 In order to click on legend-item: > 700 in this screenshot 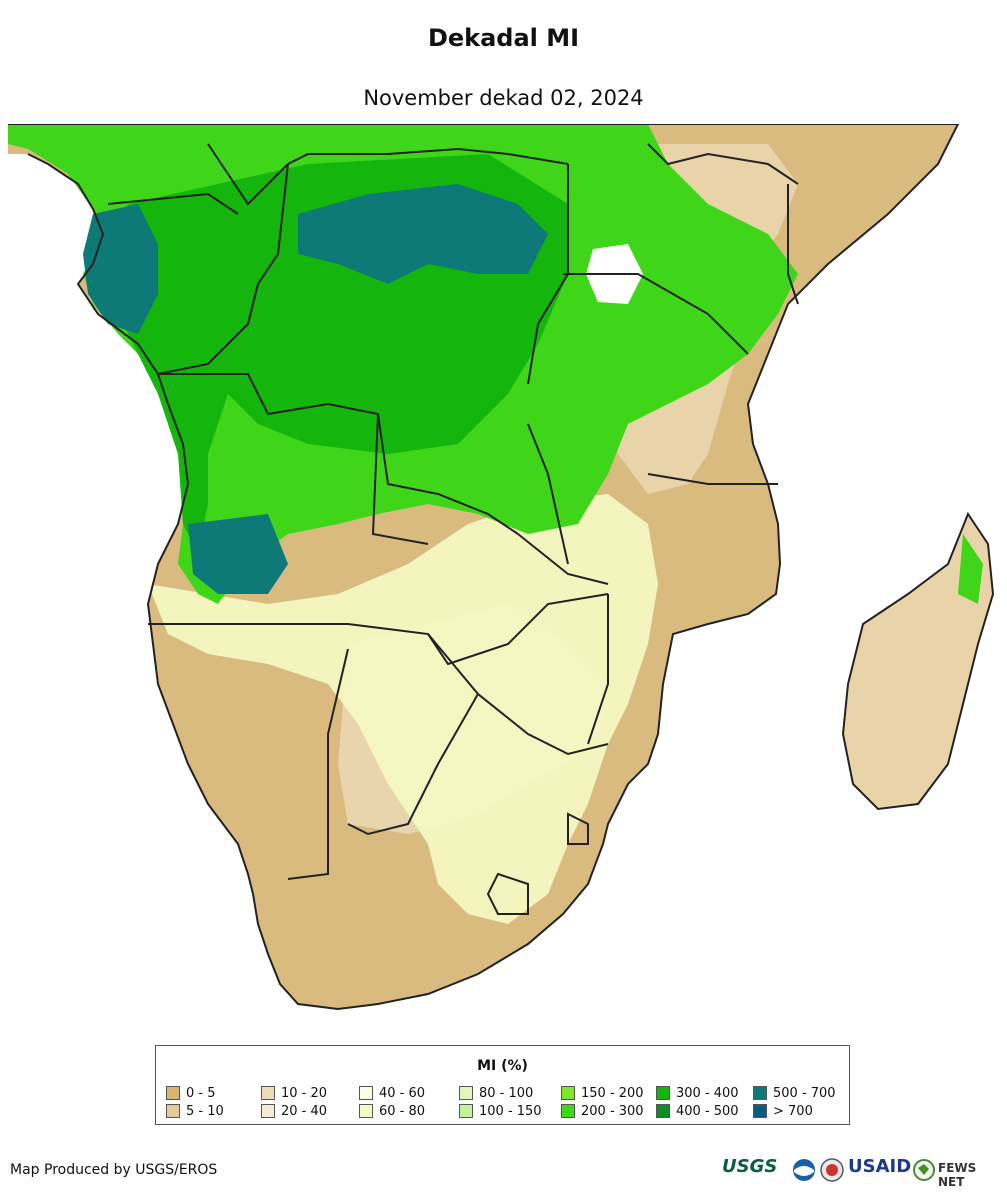, I will do `click(783, 1112)`.